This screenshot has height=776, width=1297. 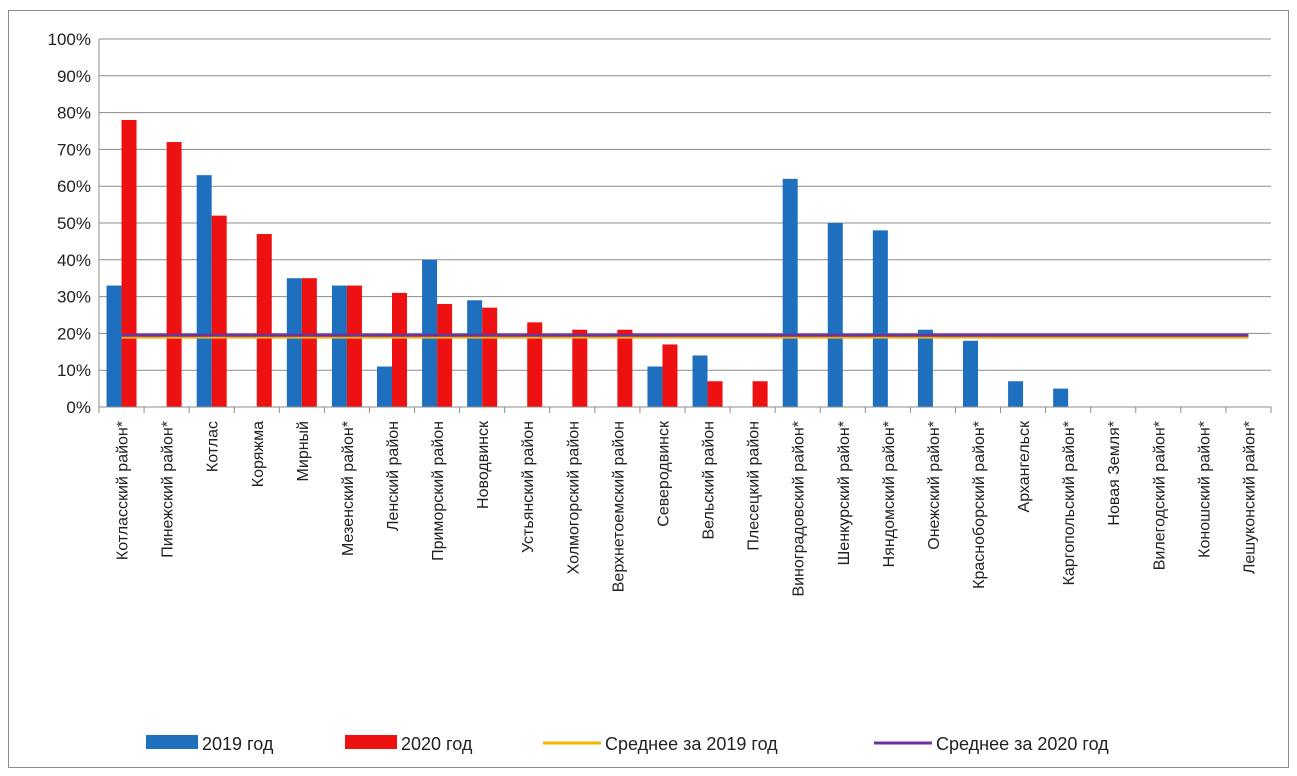 I want to click on y-tick-label: 80%, so click(x=74, y=113).